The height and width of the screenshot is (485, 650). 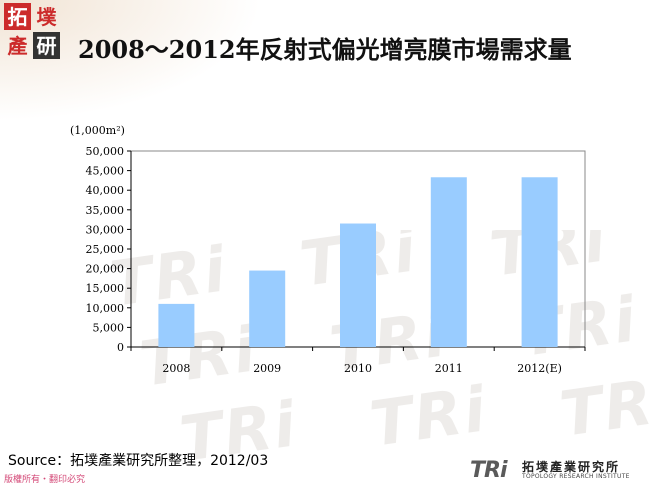 I want to click on y-tick-label: 5,000, so click(x=109, y=327).